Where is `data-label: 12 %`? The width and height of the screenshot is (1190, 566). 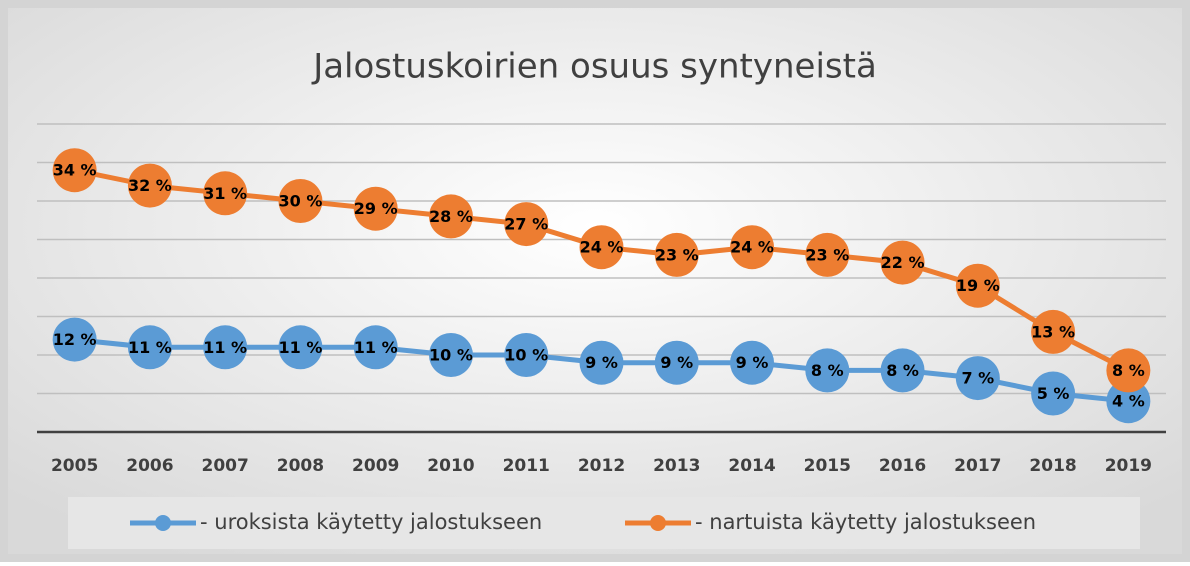
data-label: 12 % is located at coordinates (75, 339).